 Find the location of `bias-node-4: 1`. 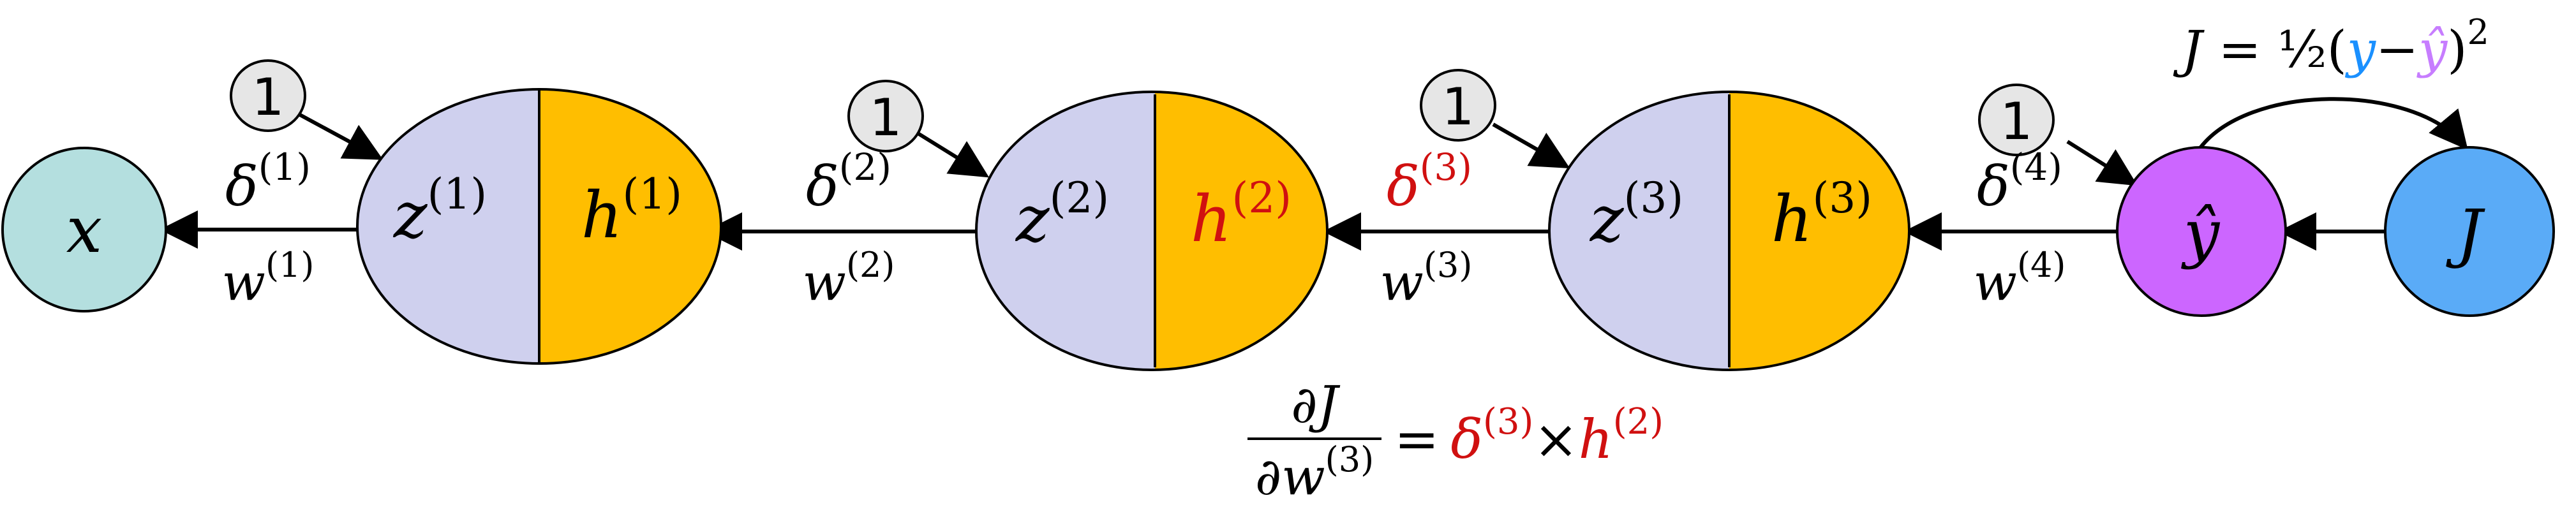

bias-node-4: 1 is located at coordinates (2016, 120).